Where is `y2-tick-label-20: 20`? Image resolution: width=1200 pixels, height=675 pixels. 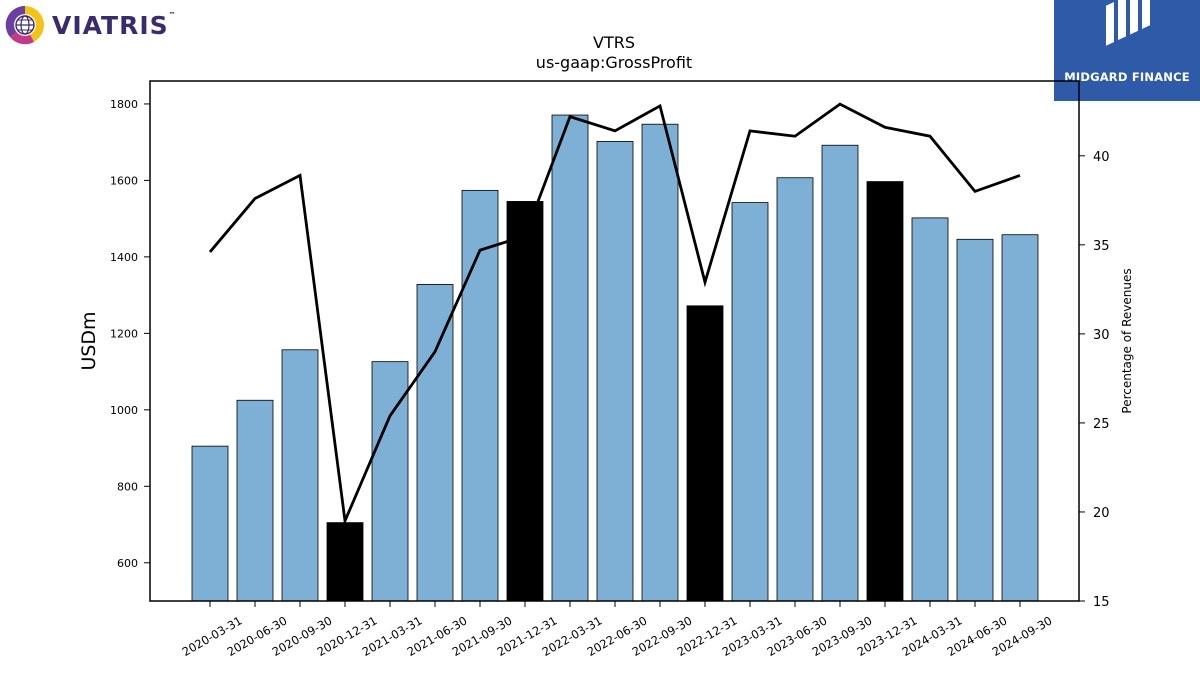
y2-tick-label-20: 20 is located at coordinates (1101, 513).